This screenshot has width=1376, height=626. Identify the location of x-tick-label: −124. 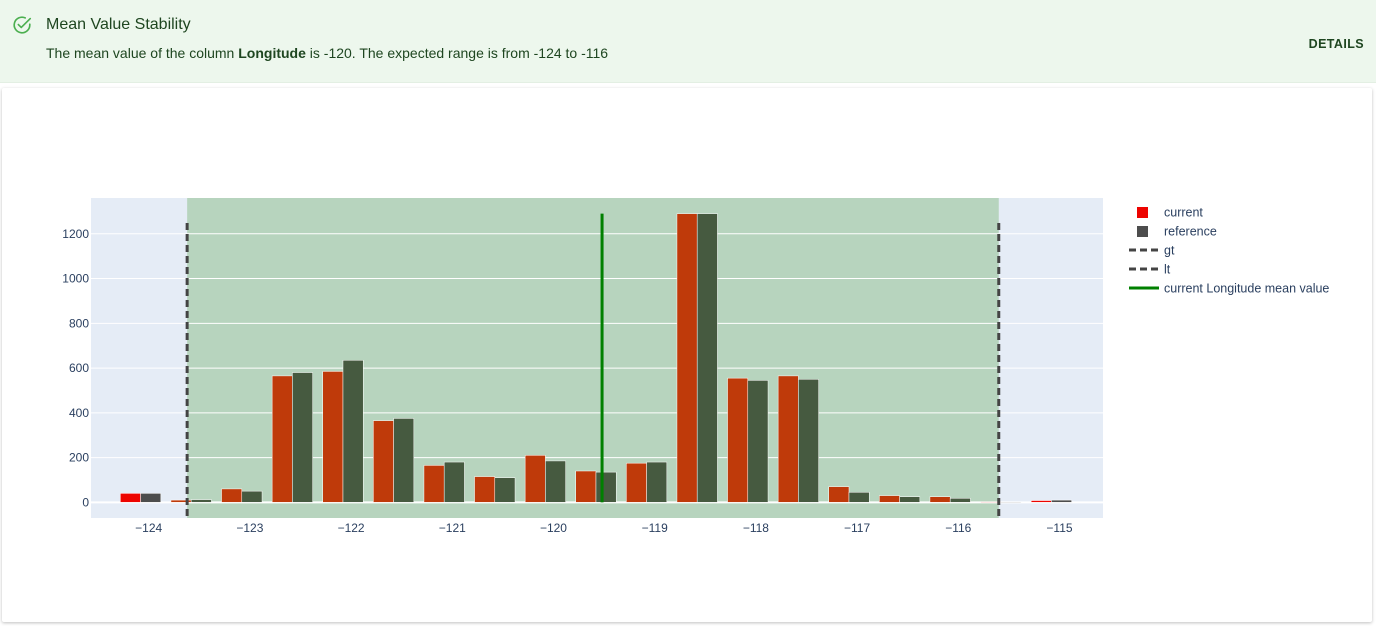
(148, 528).